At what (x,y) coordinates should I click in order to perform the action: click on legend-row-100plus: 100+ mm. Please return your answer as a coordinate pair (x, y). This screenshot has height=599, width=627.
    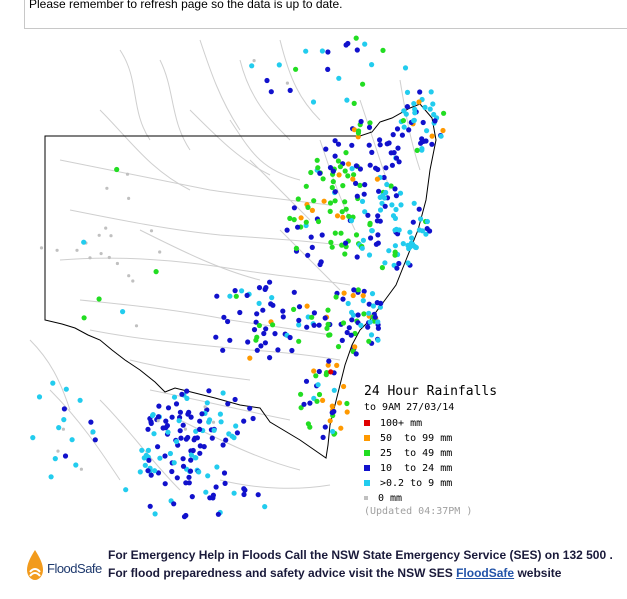
    Looking at the image, I should click on (393, 423).